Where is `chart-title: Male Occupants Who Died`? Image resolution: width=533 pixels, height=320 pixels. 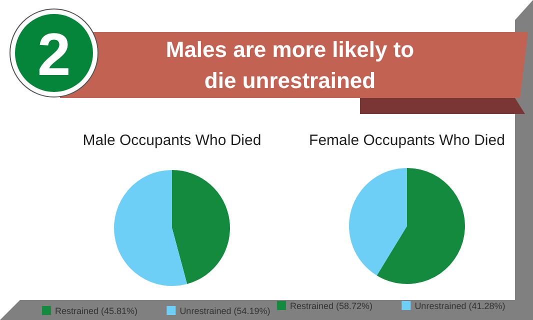 chart-title: Male Occupants Who Died is located at coordinates (172, 140).